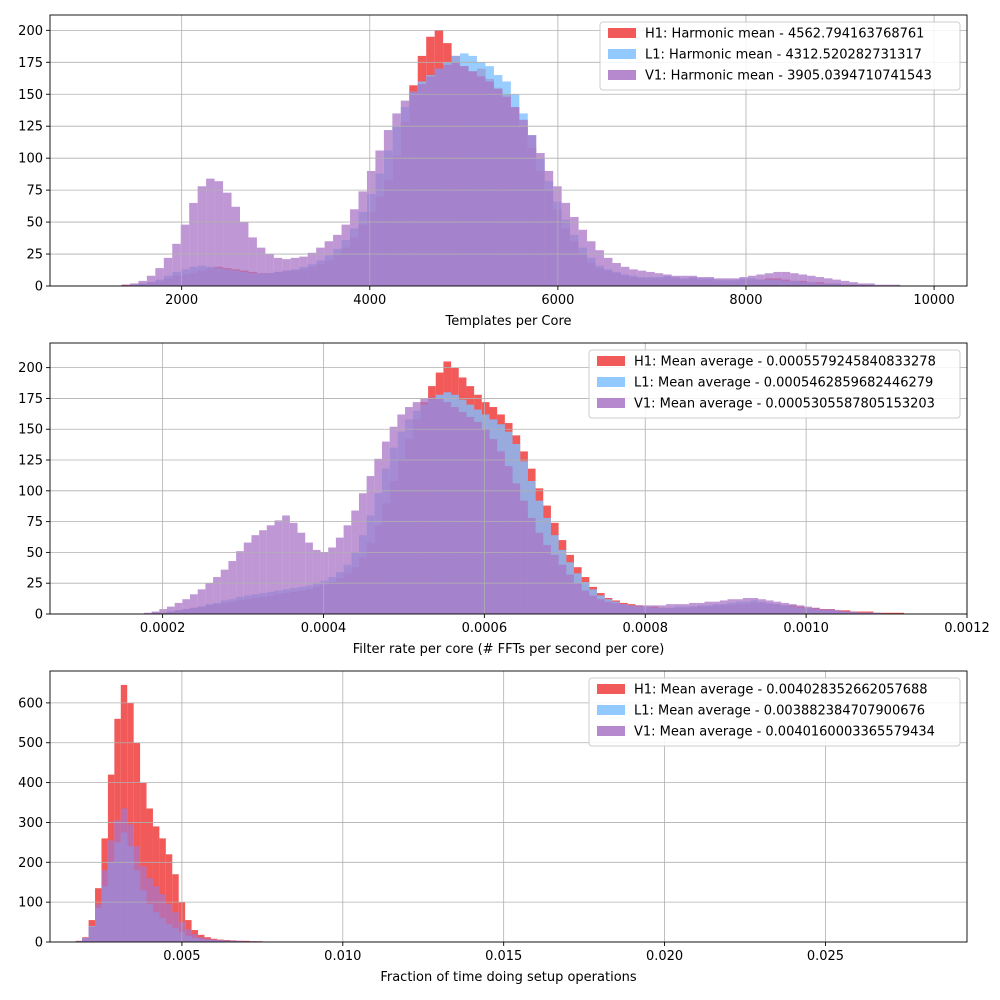 The image size is (1000, 1000). What do you see at coordinates (181, 956) in the screenshot?
I see `x-tick-label: 0.005` at bounding box center [181, 956].